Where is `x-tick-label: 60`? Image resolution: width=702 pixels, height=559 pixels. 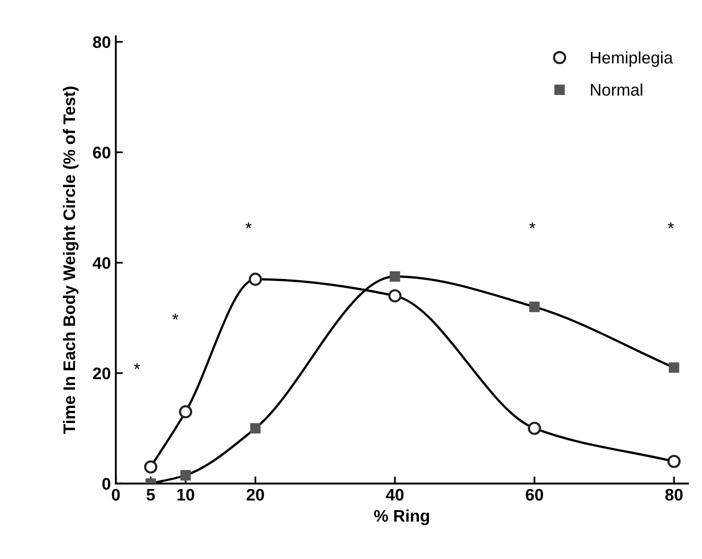
x-tick-label: 60 is located at coordinates (535, 494).